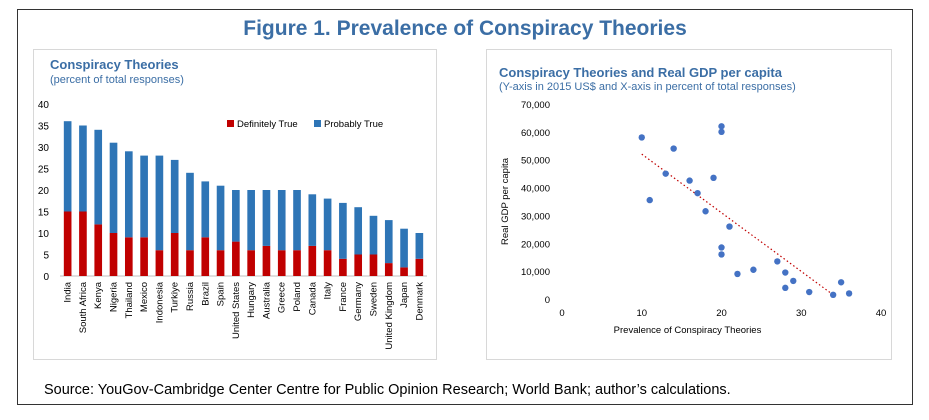 The image size is (929, 420). I want to click on x-tick-label: 30, so click(801, 313).